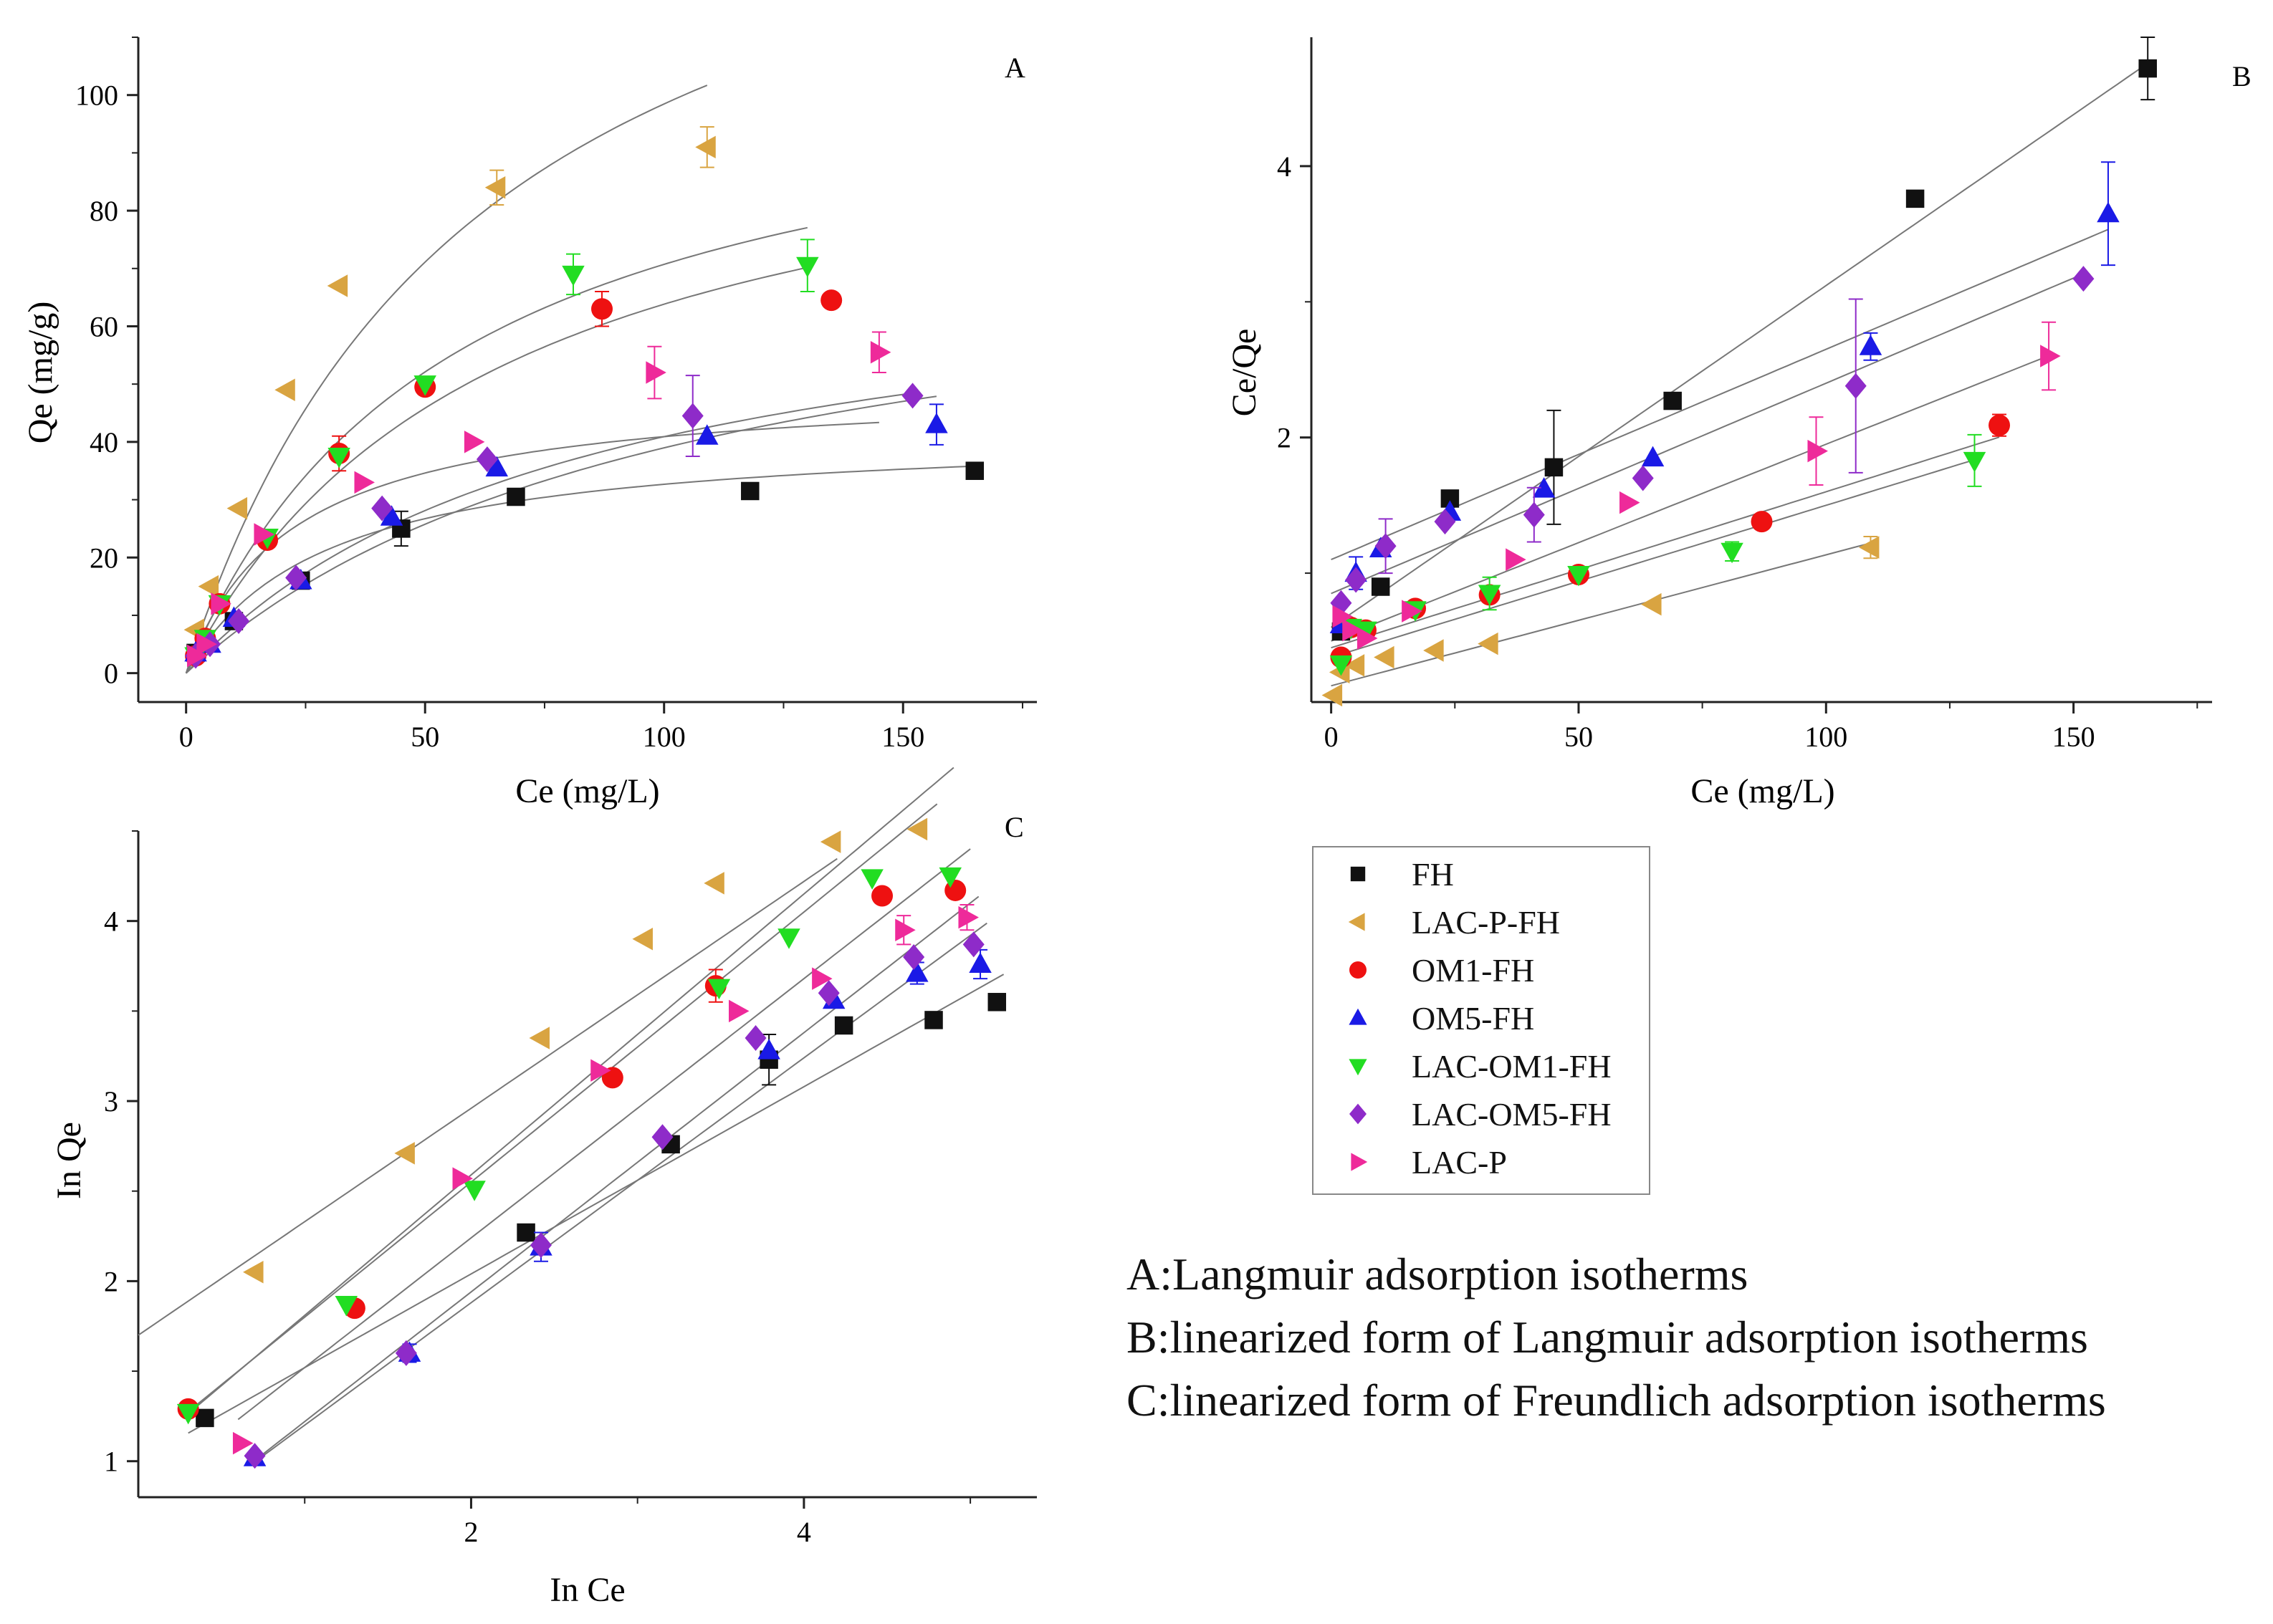 This screenshot has height=1624, width=2273. I want to click on legend-marker-fh, so click(1358, 874).